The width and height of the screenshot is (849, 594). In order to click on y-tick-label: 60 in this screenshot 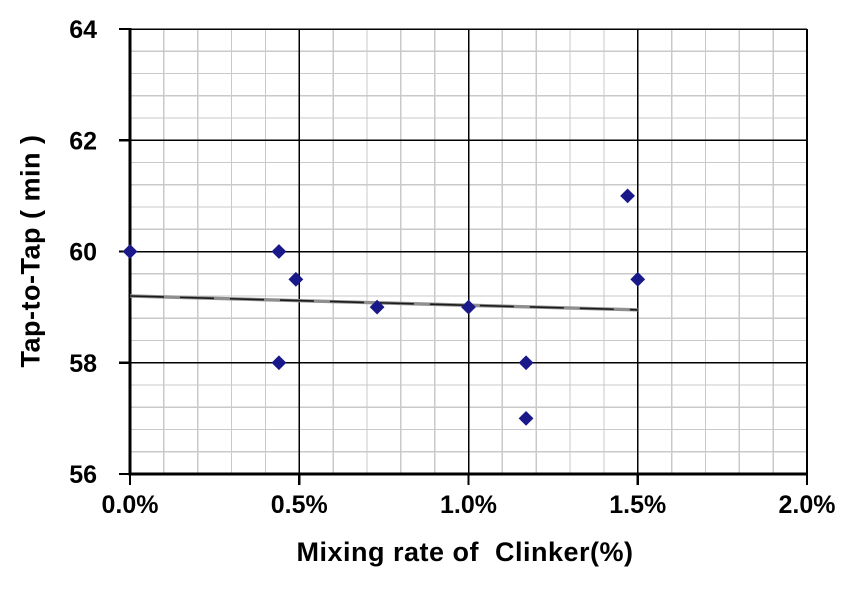, I will do `click(83, 253)`.